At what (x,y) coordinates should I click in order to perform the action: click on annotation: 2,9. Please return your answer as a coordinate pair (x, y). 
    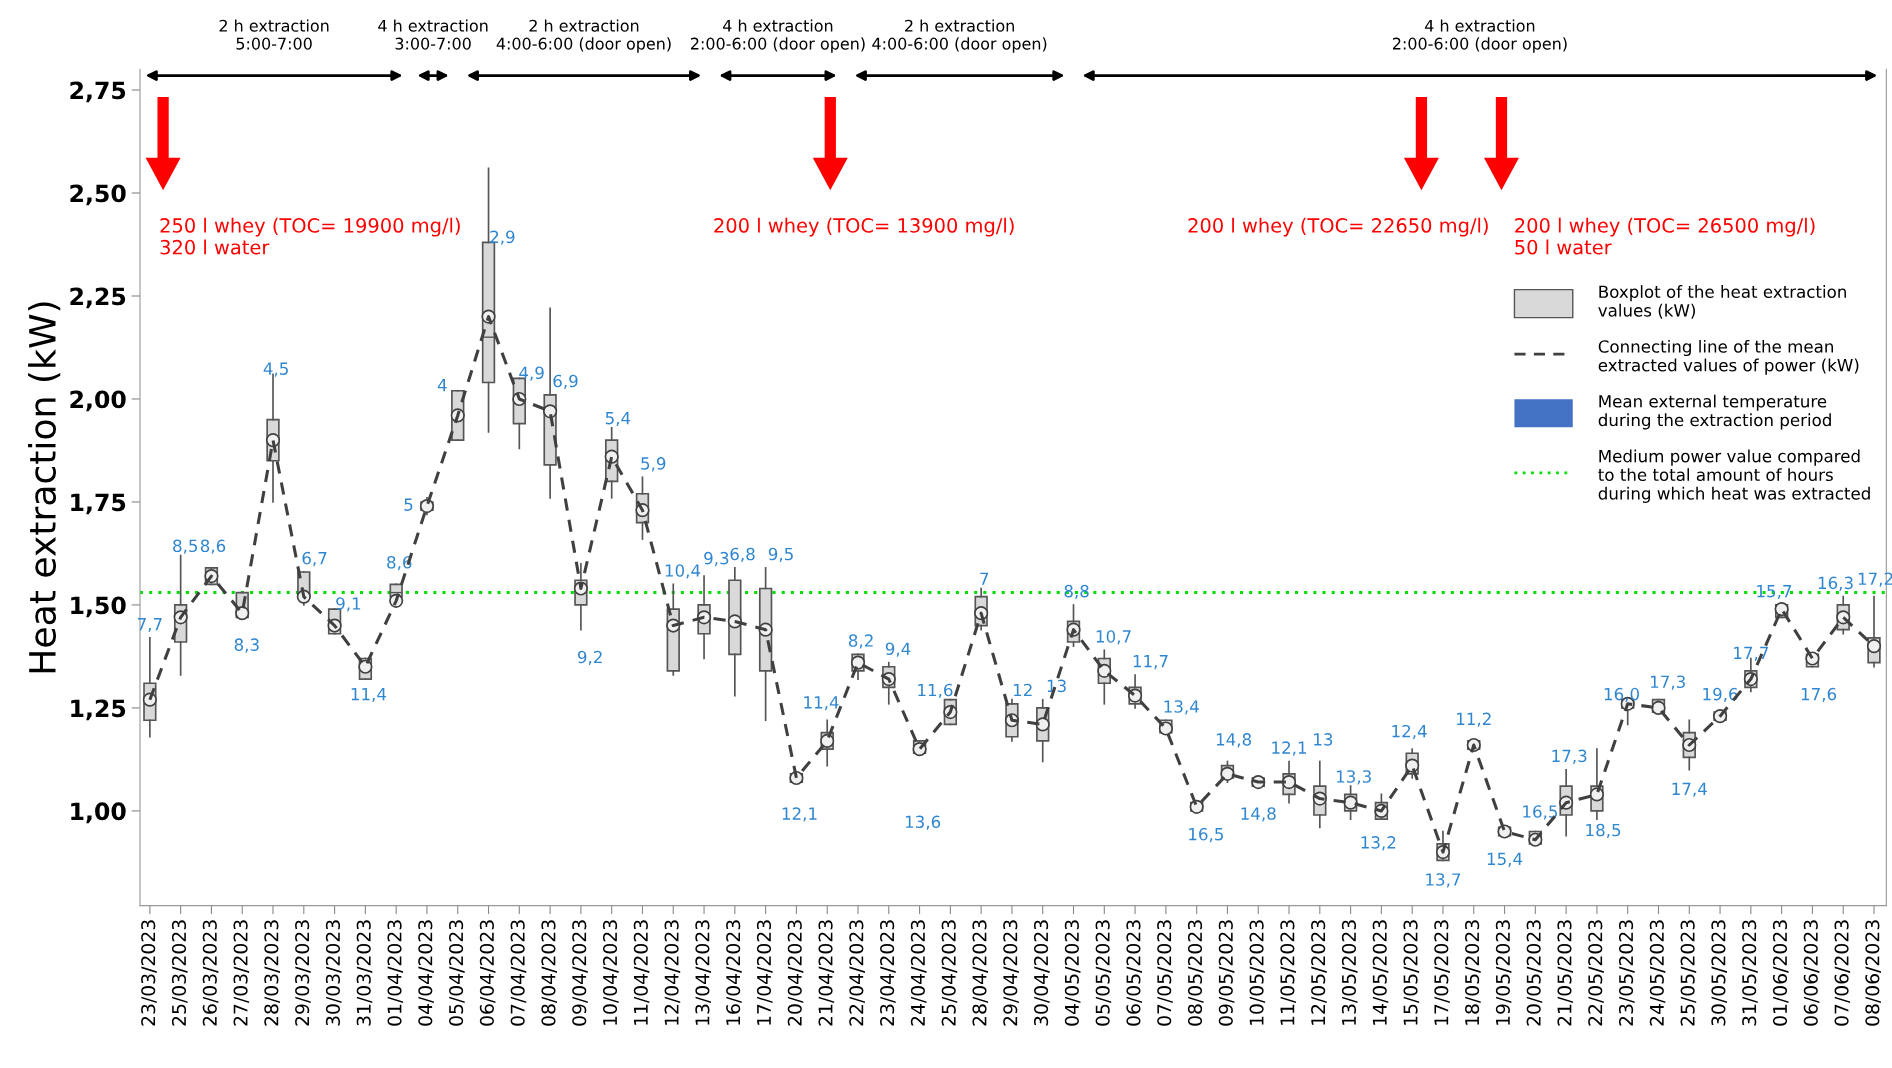
    Looking at the image, I should click on (502, 237).